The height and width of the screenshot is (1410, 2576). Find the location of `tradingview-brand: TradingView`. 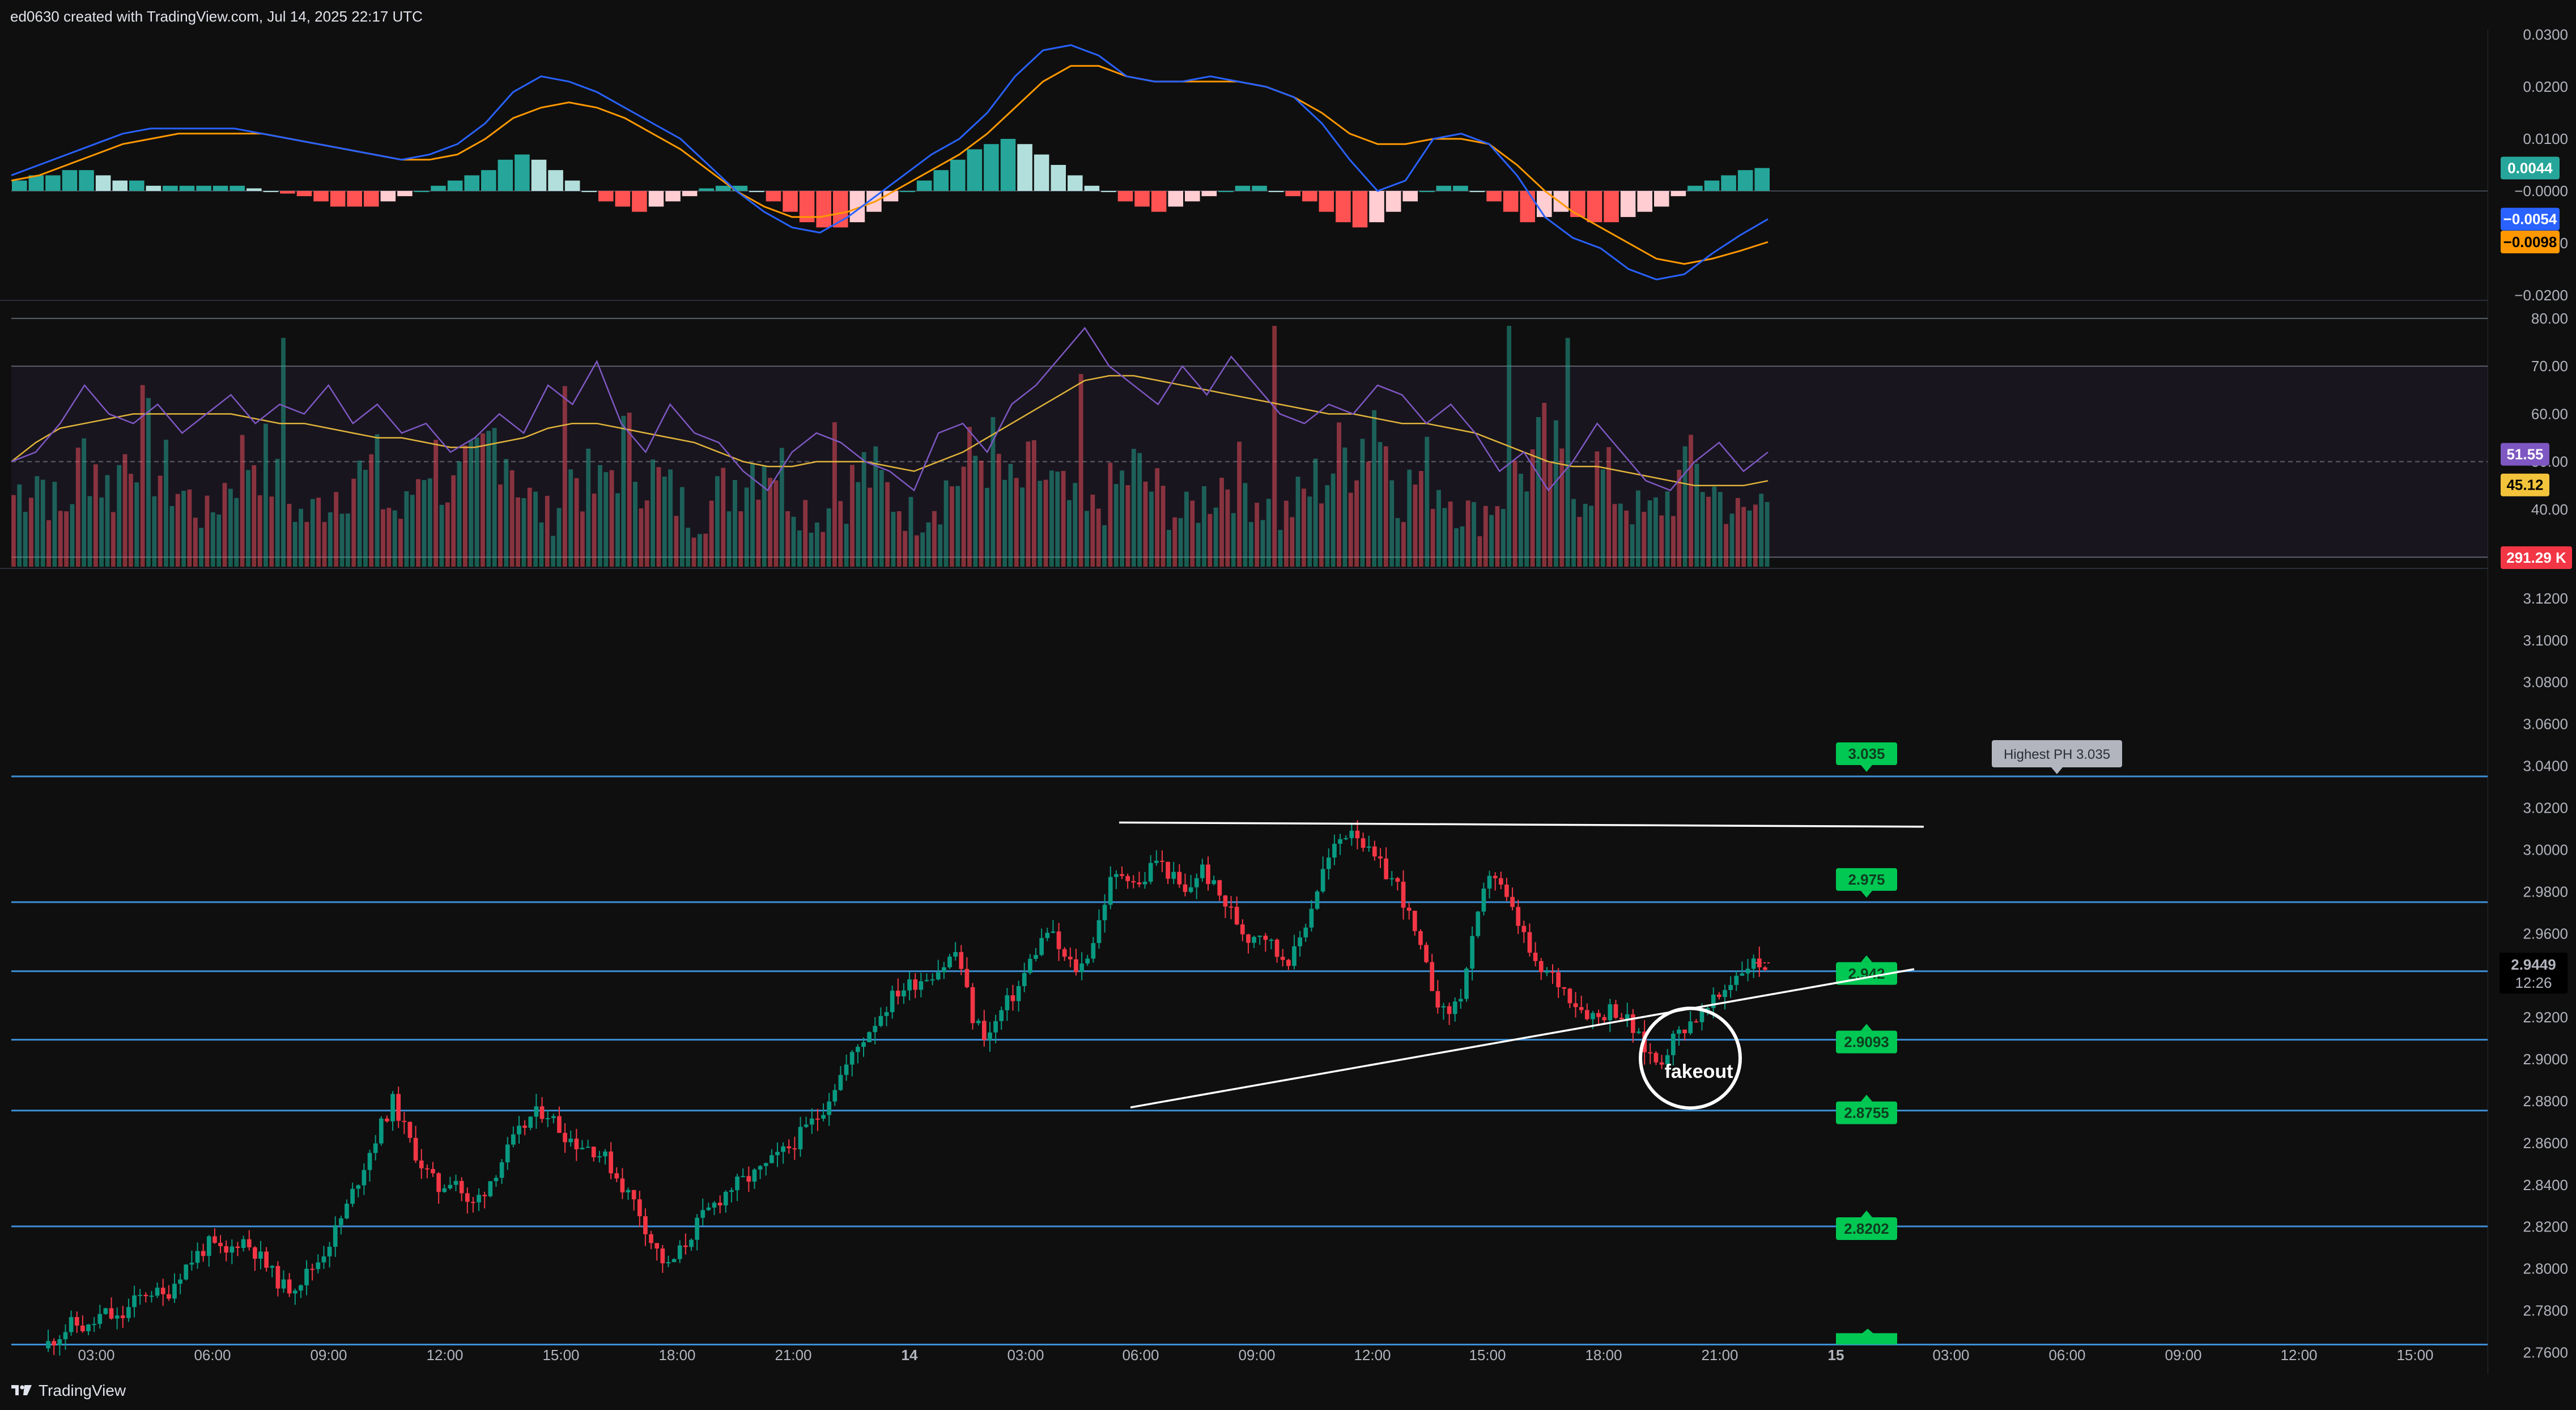

tradingview-brand: TradingView is located at coordinates (68, 1391).